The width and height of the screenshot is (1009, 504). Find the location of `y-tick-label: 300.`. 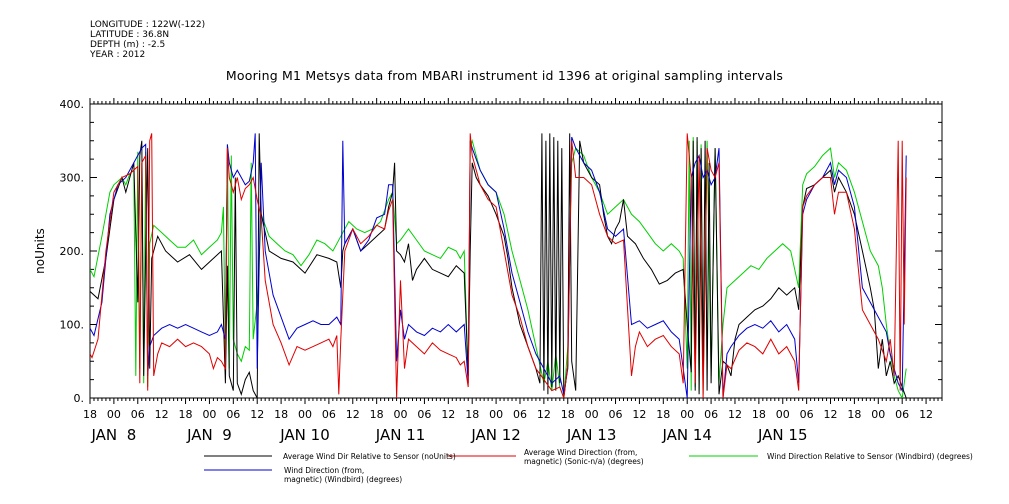

y-tick-label: 300. is located at coordinates (72, 178).